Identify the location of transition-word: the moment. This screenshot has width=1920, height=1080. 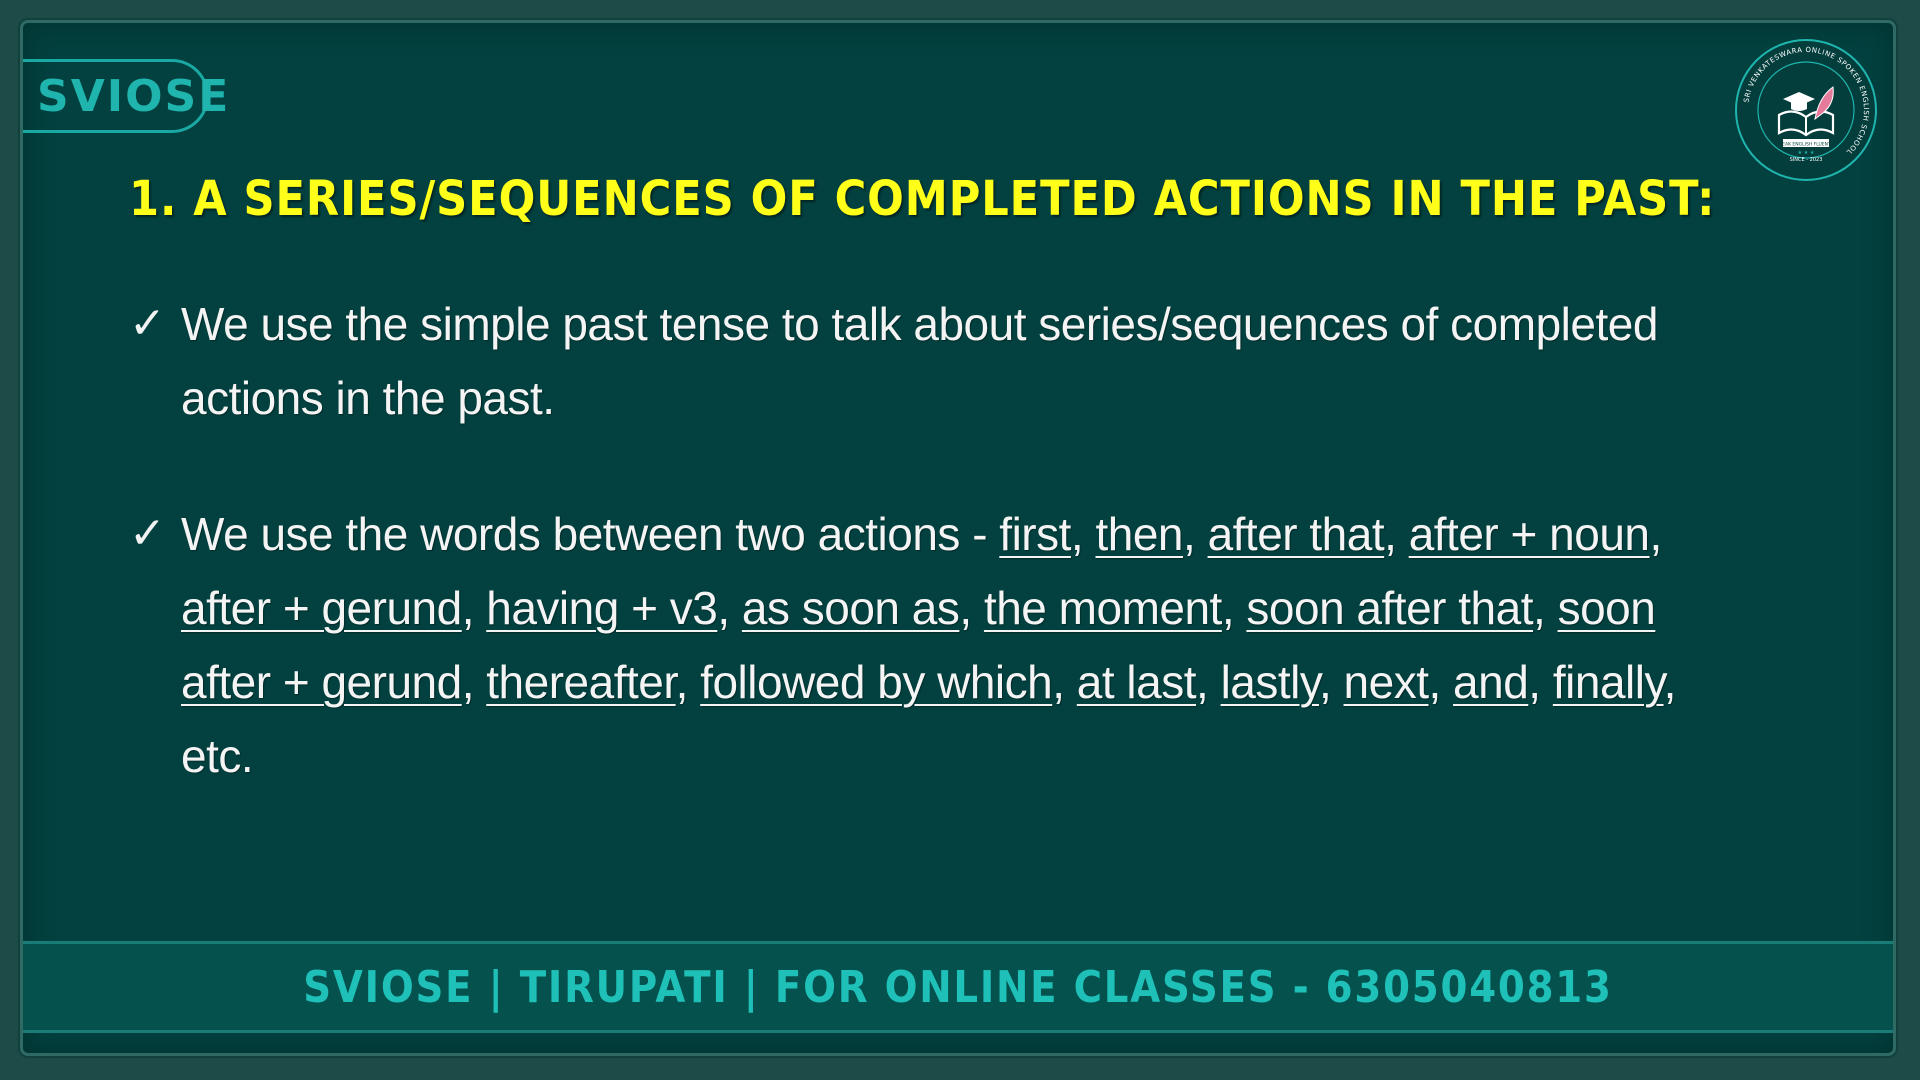
(1102, 608).